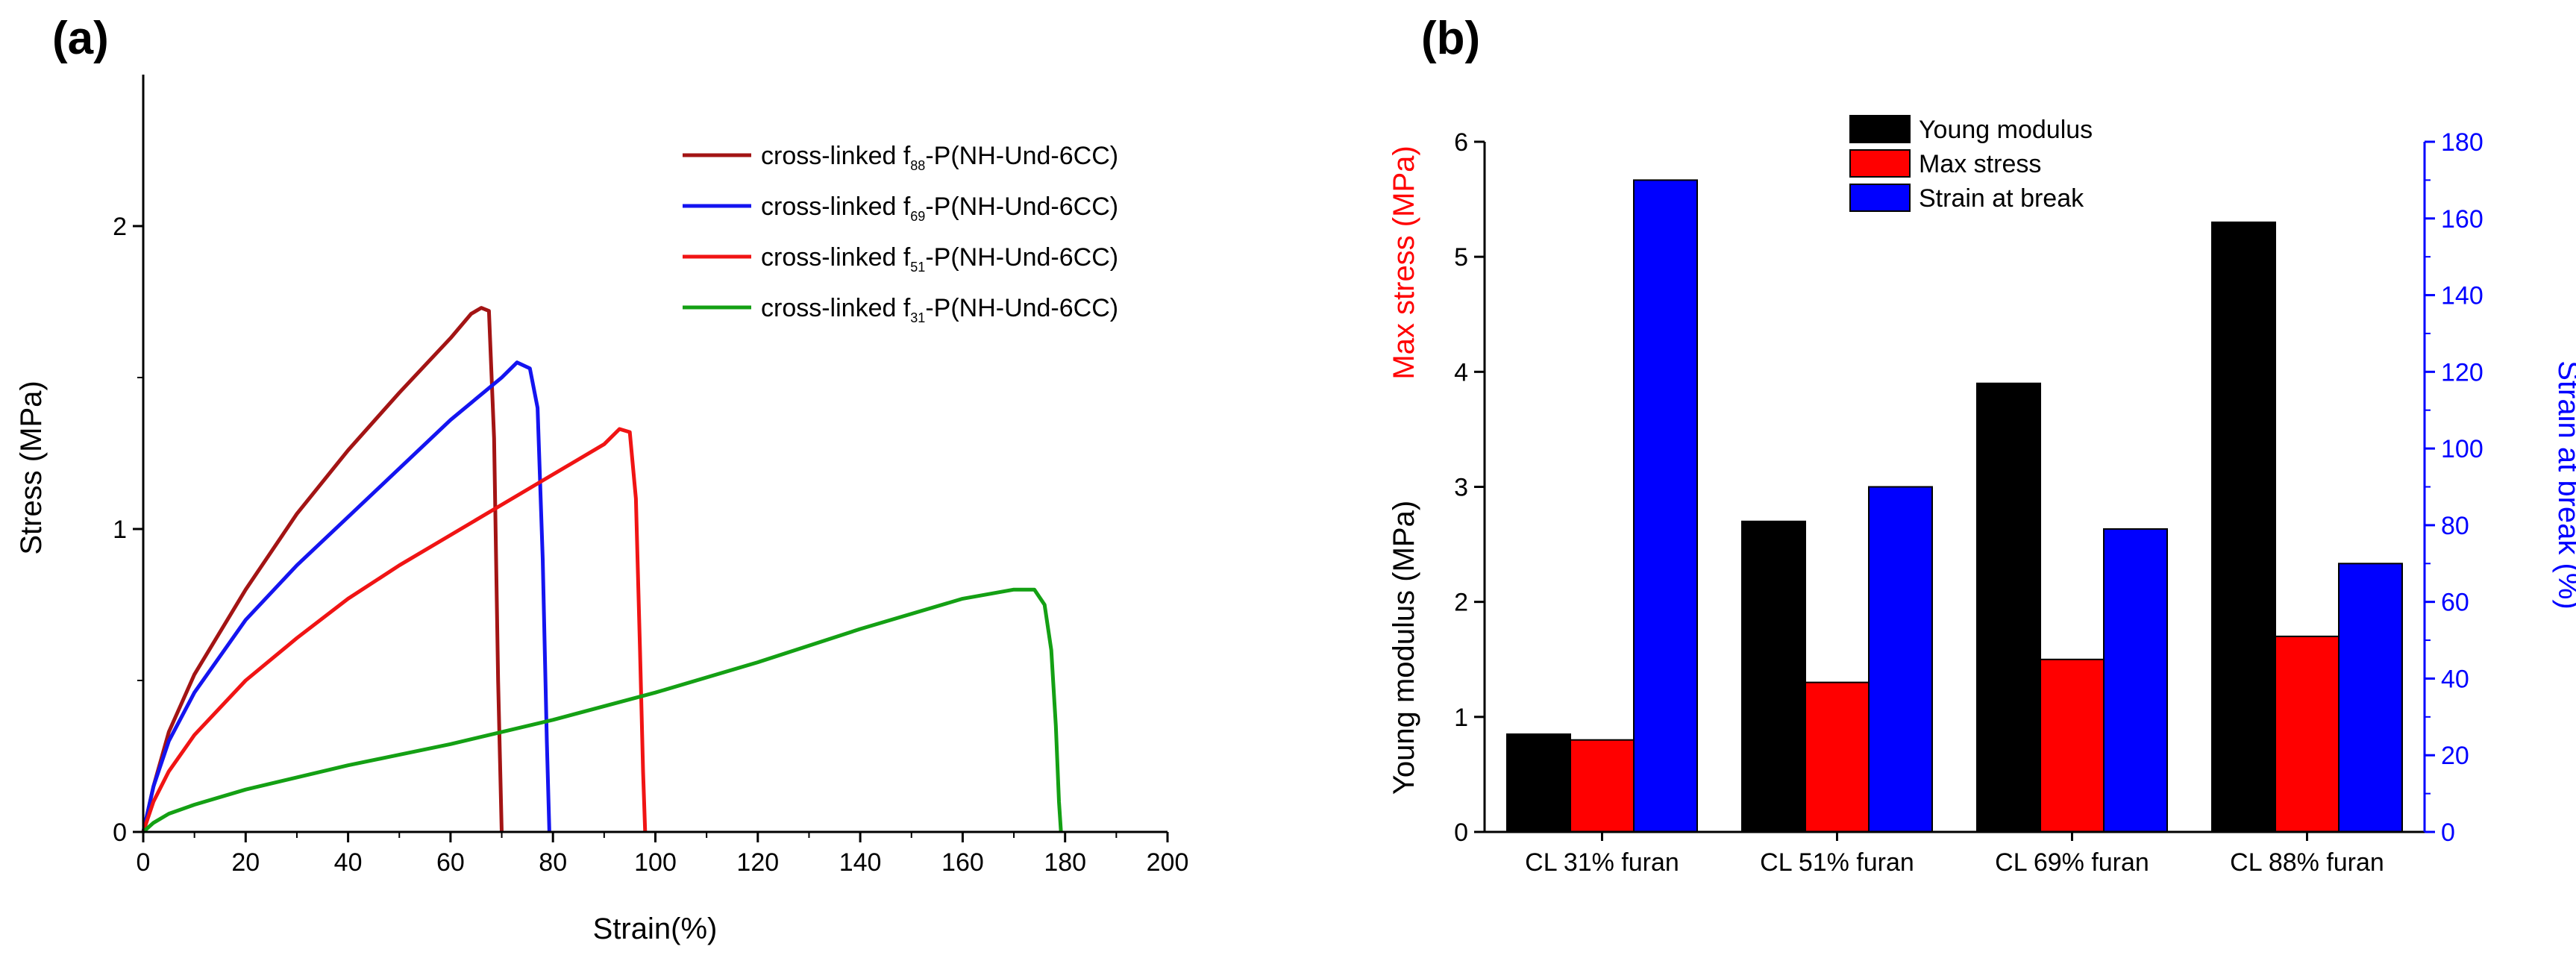  What do you see at coordinates (2001, 198) in the screenshot?
I see `legend-label-strain-at-break: Strain at break` at bounding box center [2001, 198].